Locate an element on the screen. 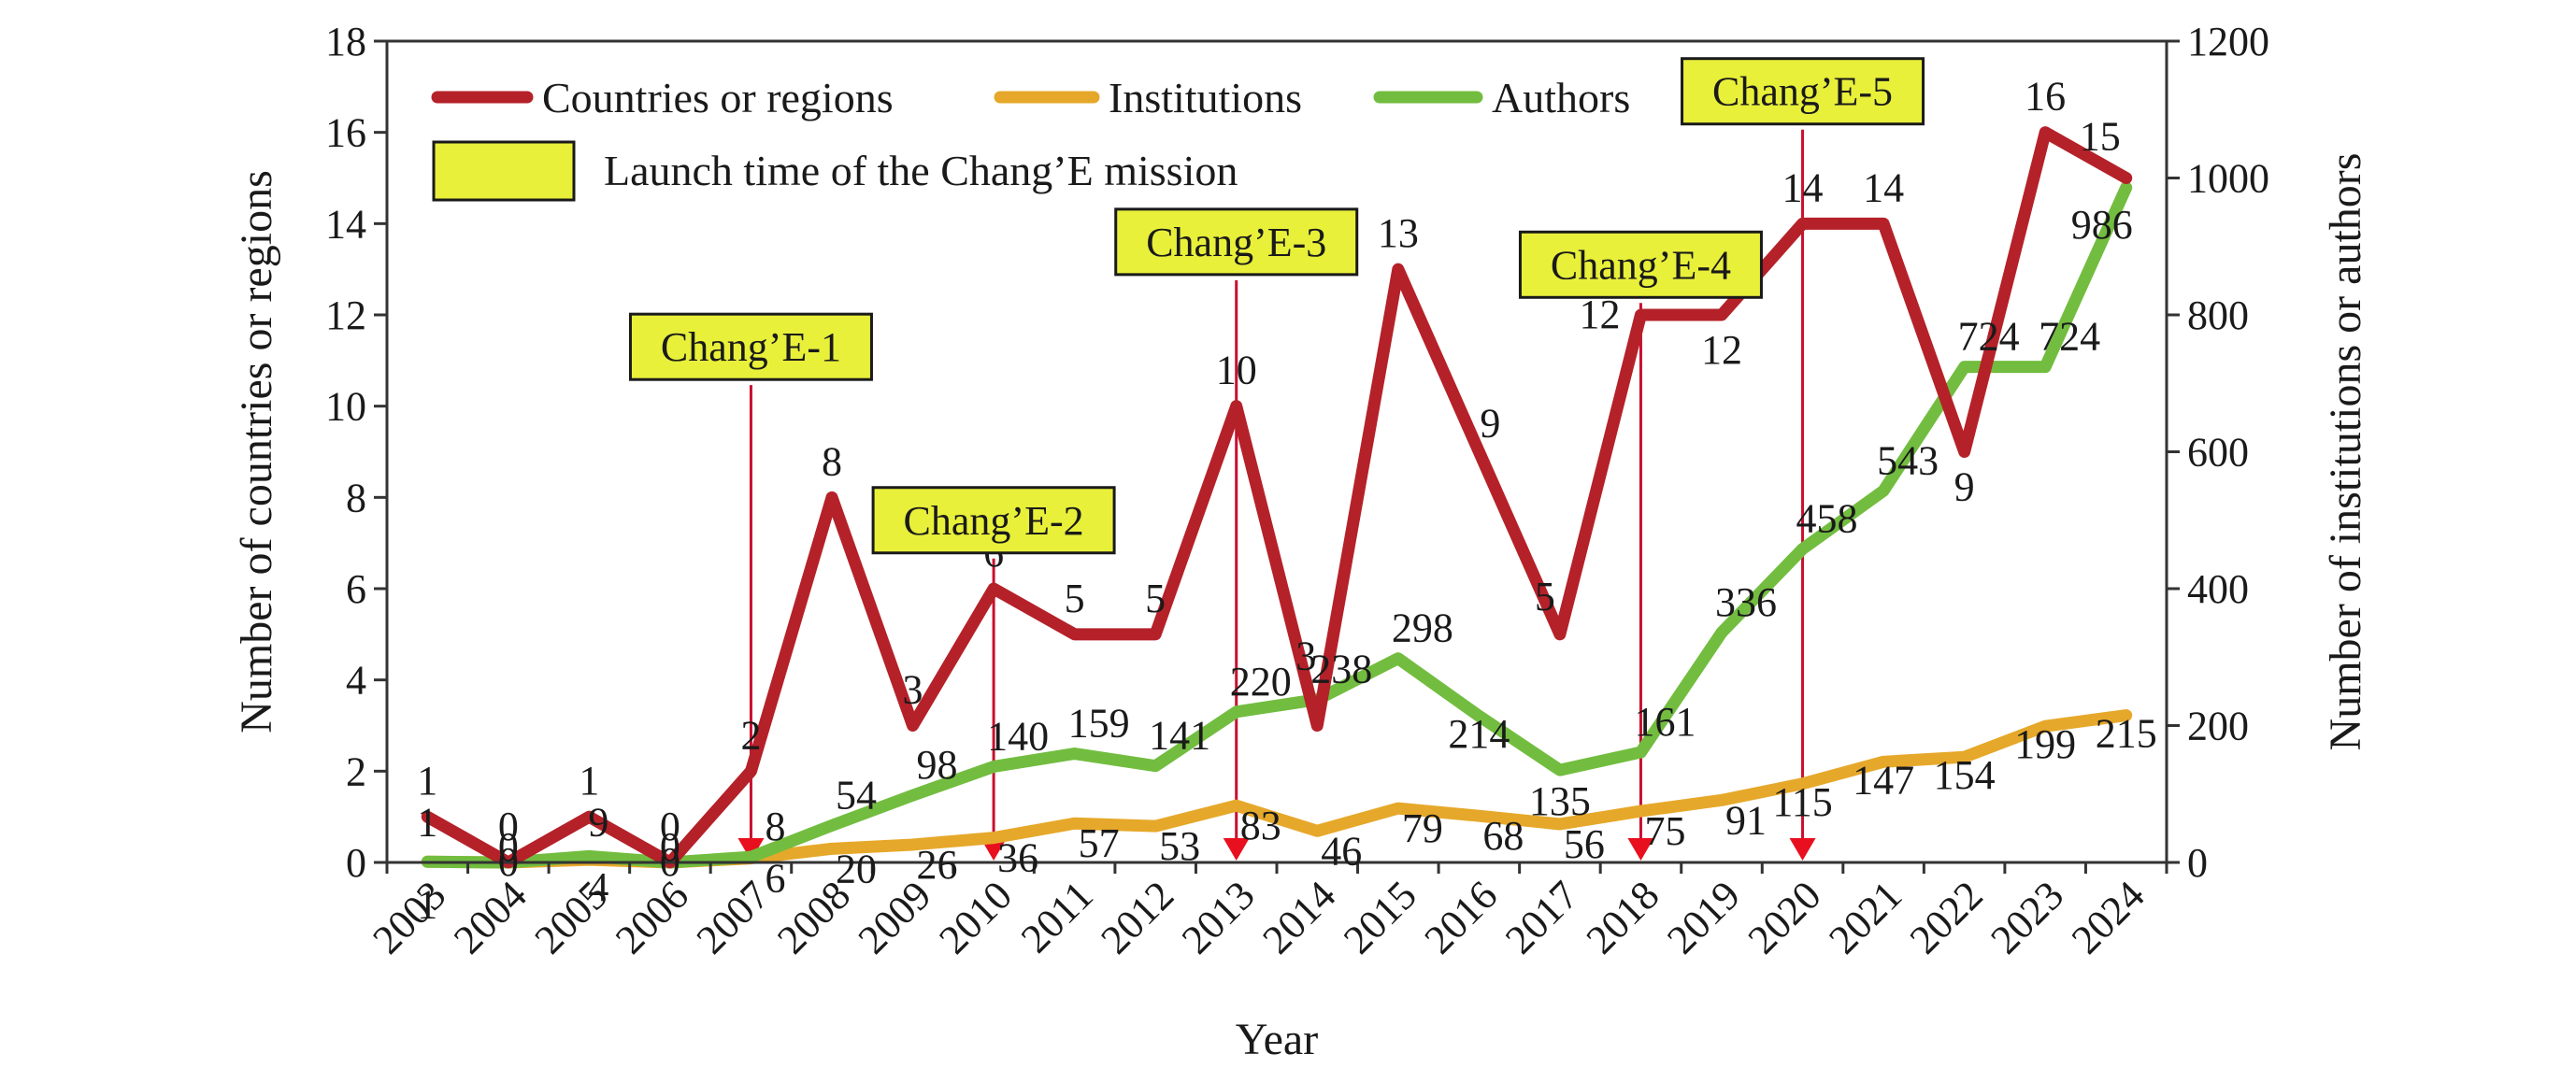 Image resolution: width=2576 pixels, height=1068 pixels. mission-label: Chang’E-3 is located at coordinates (1236, 242).